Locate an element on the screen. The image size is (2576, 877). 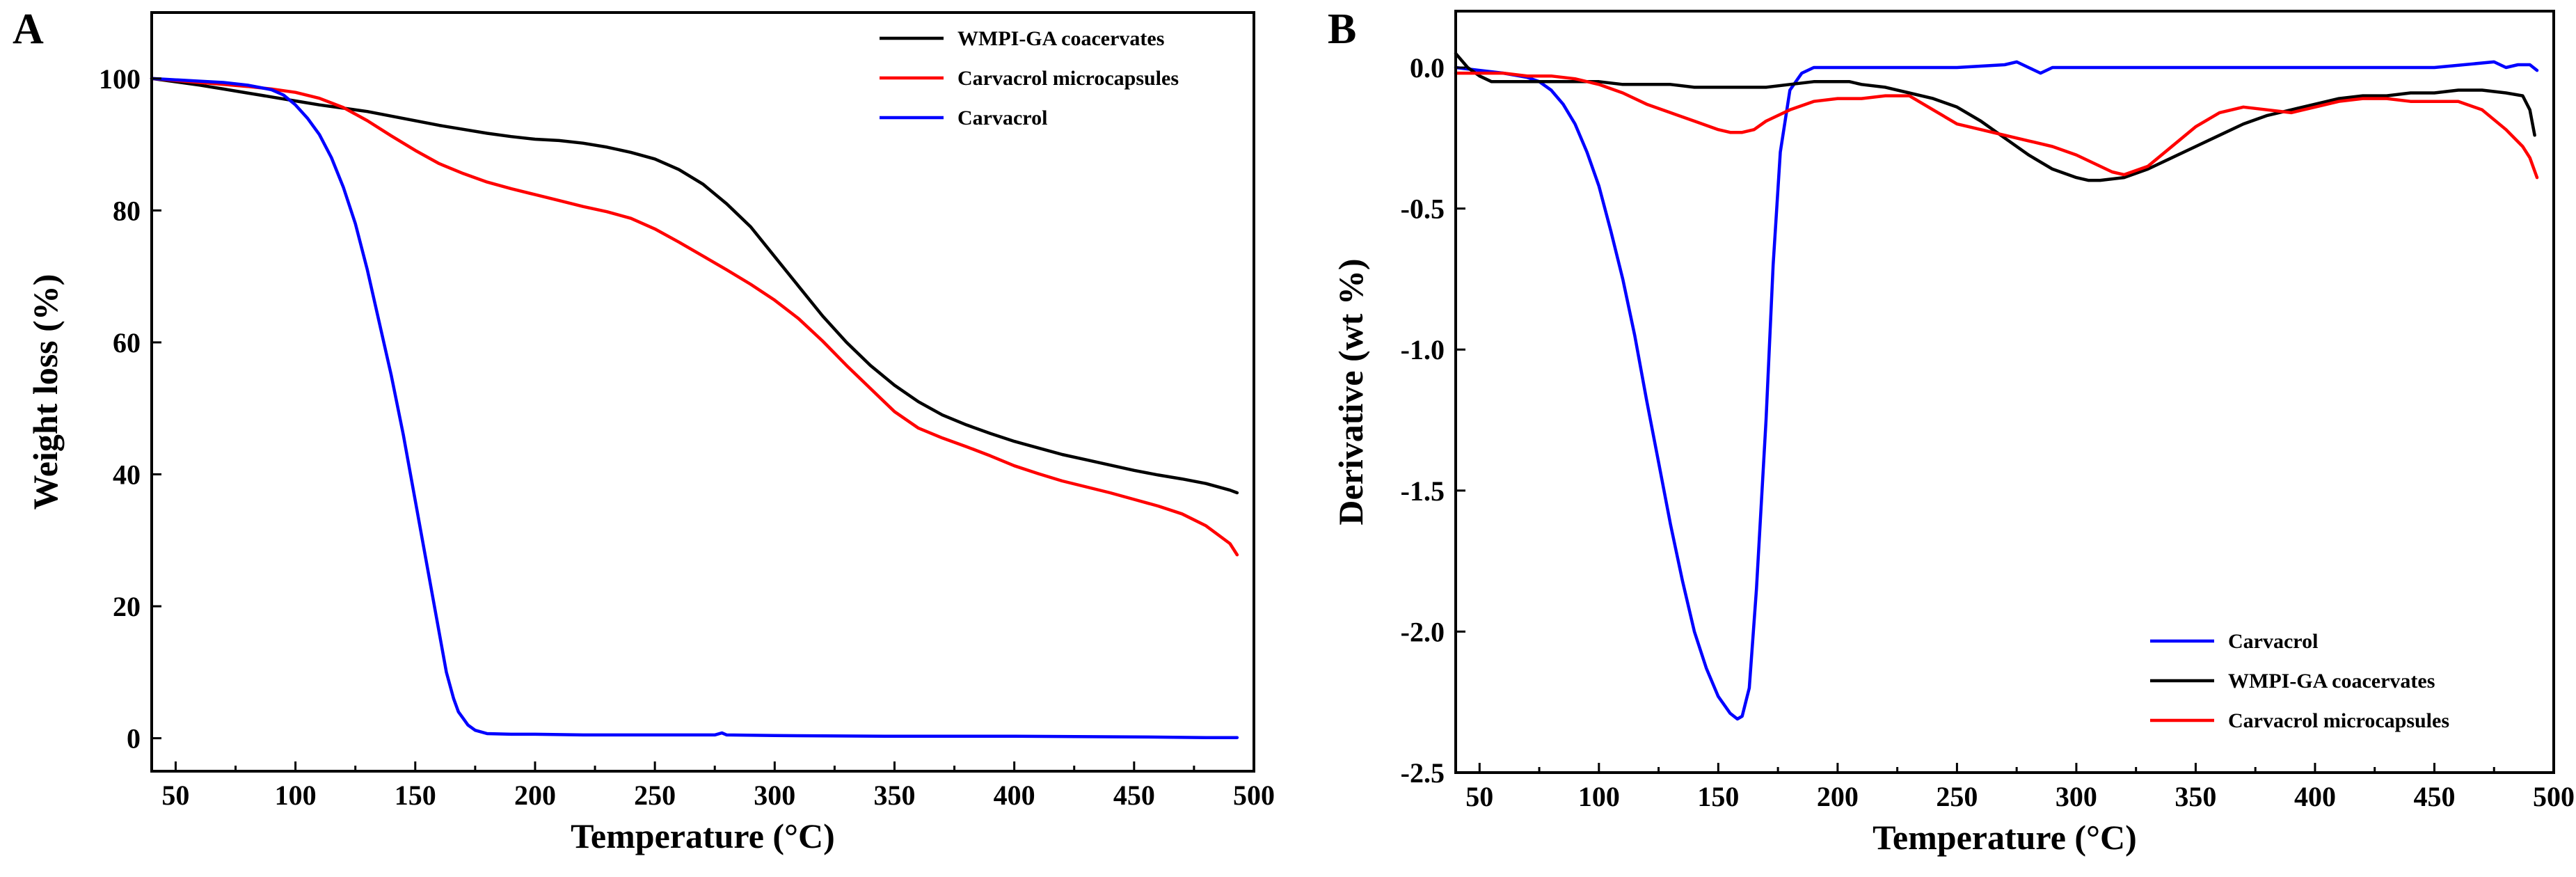
y-tick-label: -0.5 is located at coordinates (1423, 209).